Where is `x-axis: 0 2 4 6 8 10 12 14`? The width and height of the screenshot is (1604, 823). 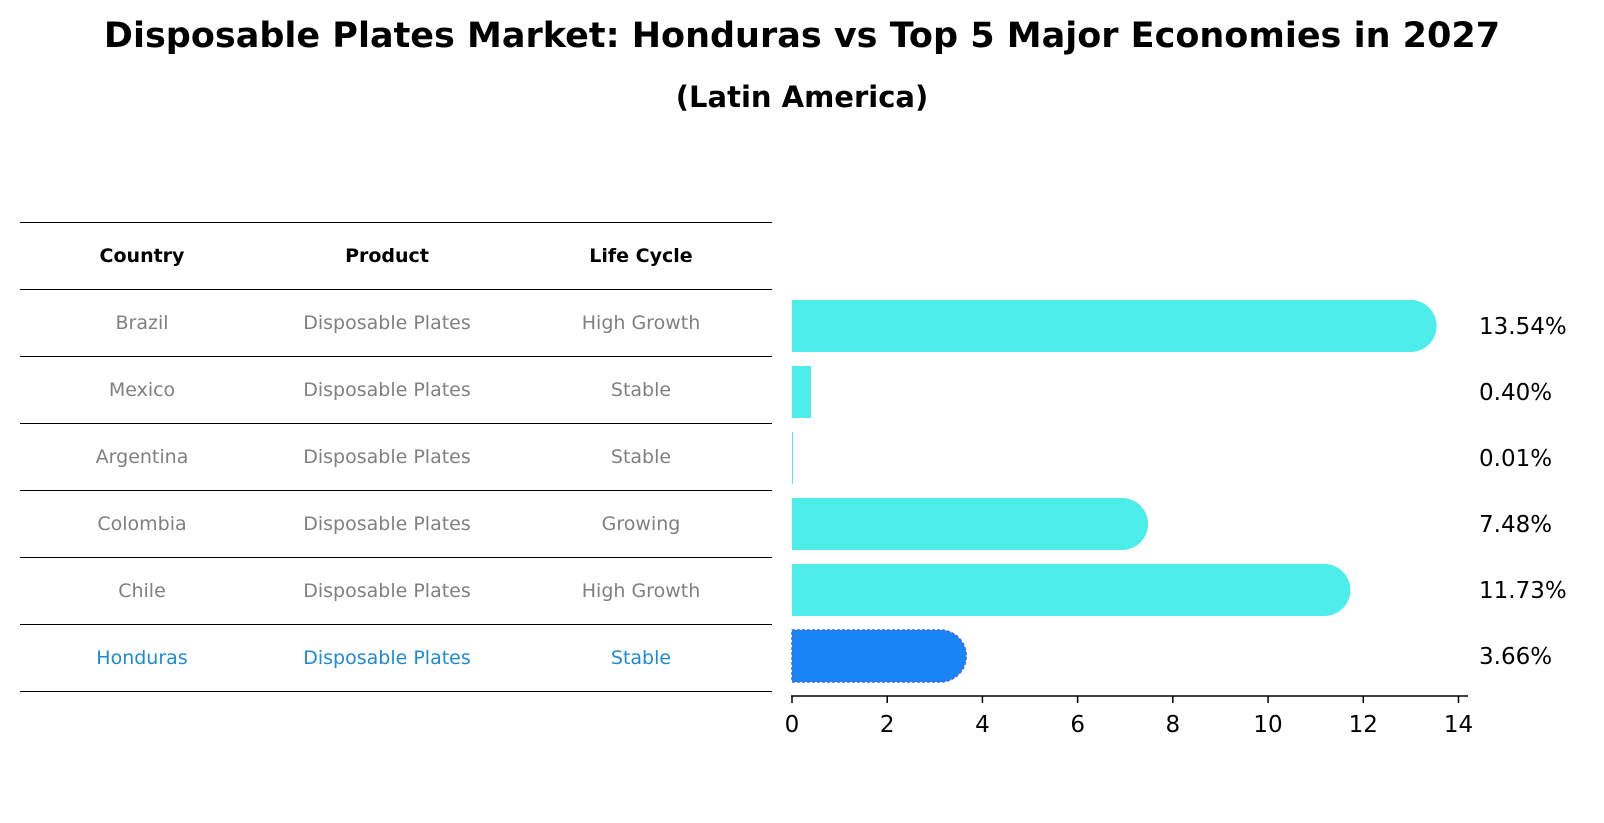
x-axis: 0 2 4 6 8 10 12 14 is located at coordinates (1129, 716).